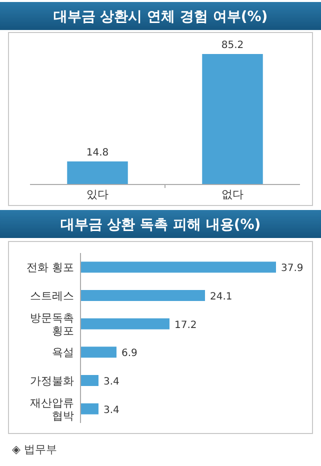  I want to click on y-tick-label: 가정불화, so click(52, 381).